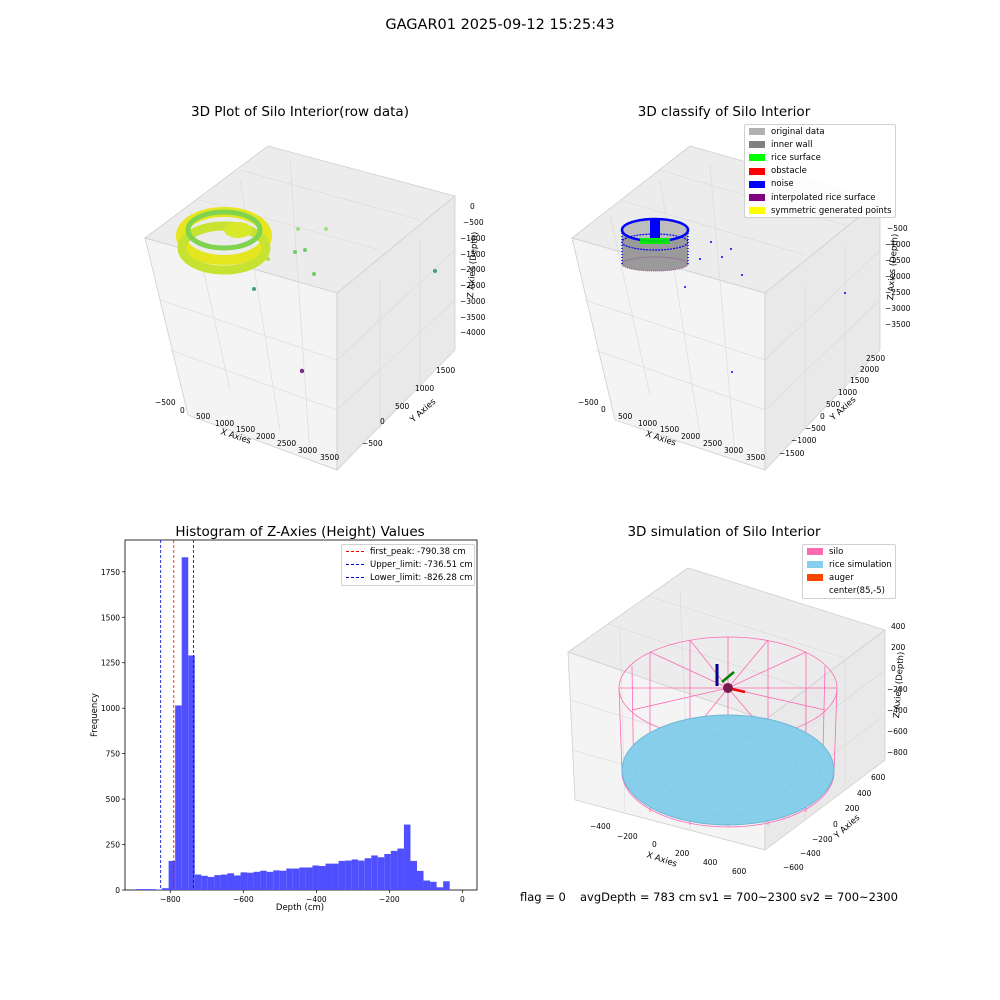  Describe the element at coordinates (408, 551) in the screenshot. I see `legend-item: first_peak: -790.38 cm` at that location.